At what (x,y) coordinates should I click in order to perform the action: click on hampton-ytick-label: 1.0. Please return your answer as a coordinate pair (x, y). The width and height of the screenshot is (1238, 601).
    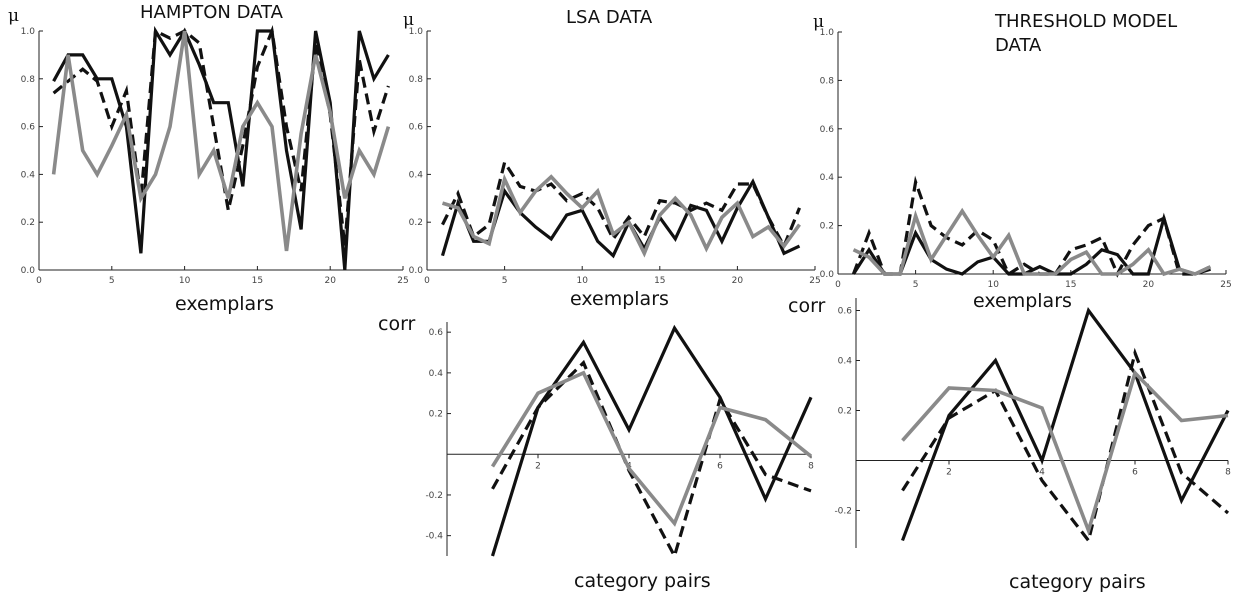
    Looking at the image, I should click on (28, 32).